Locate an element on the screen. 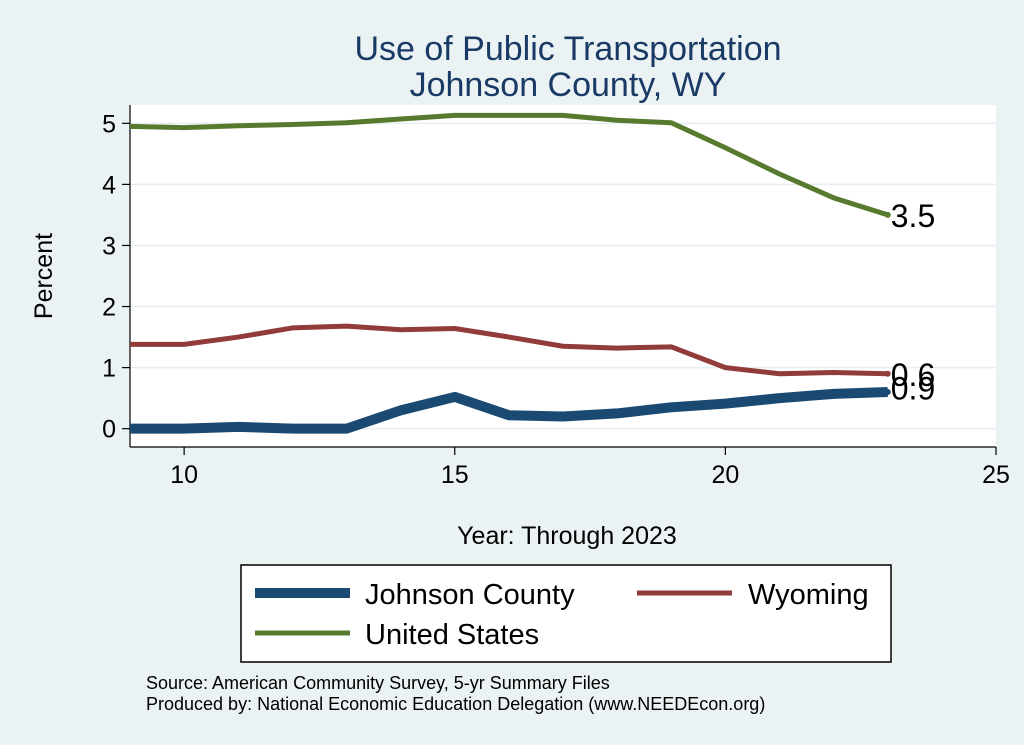  series-line-wyoming is located at coordinates (509, 350).